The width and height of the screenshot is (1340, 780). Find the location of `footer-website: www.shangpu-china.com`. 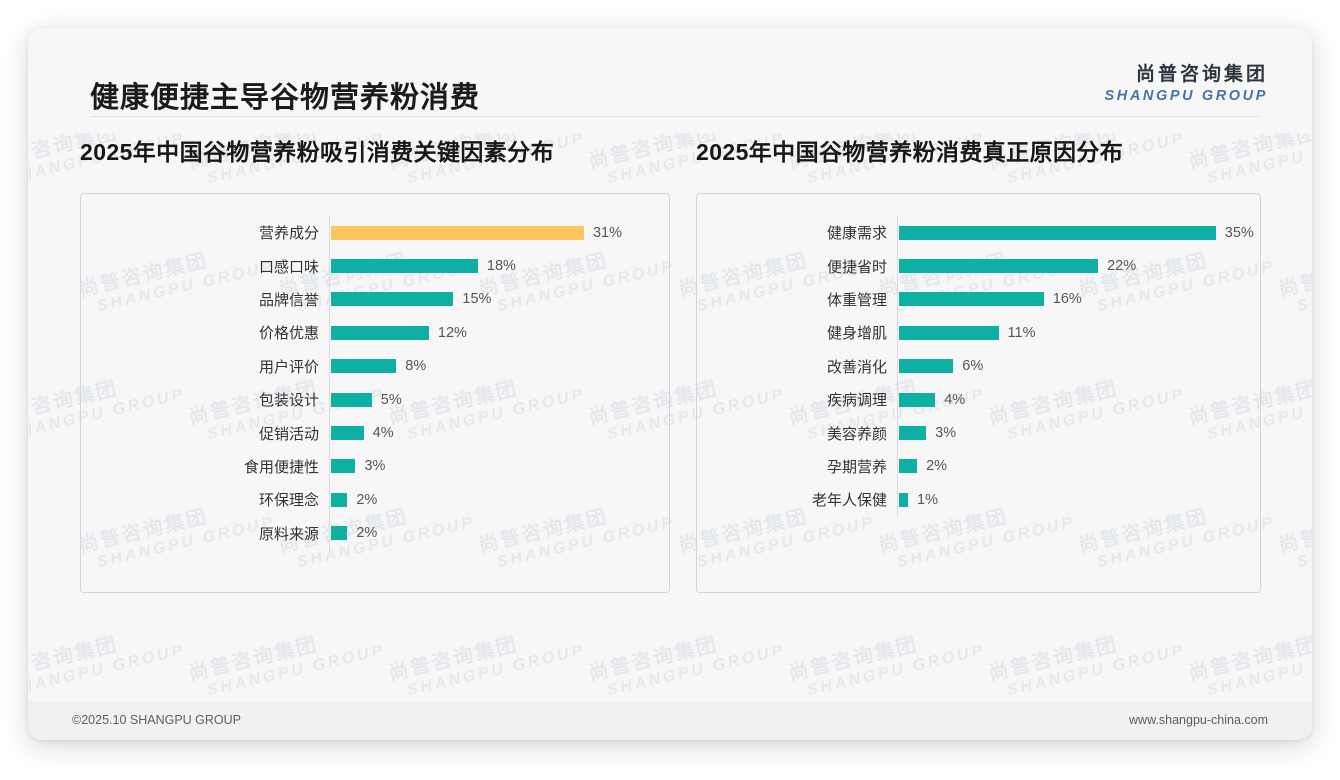

footer-website: www.shangpu-china.com is located at coordinates (1198, 720).